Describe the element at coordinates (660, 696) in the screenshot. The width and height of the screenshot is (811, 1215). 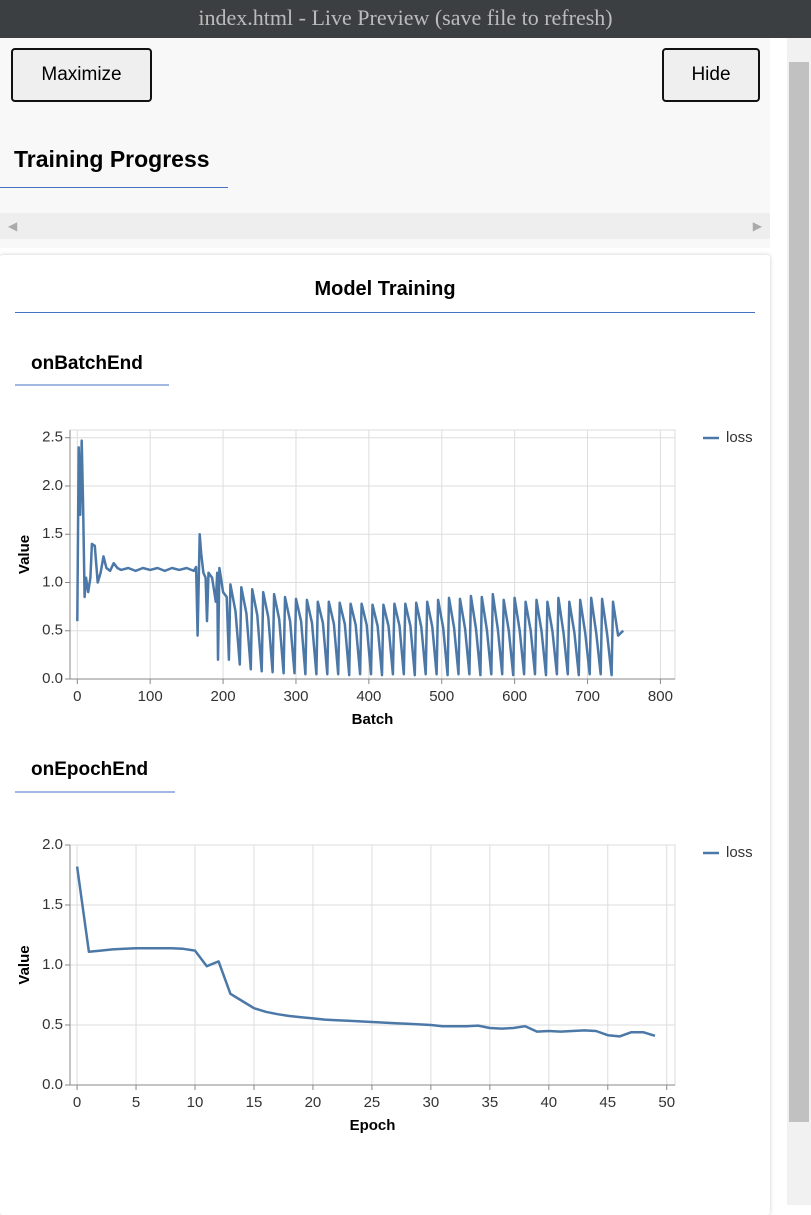
I see `x-tick-label: 800` at that location.